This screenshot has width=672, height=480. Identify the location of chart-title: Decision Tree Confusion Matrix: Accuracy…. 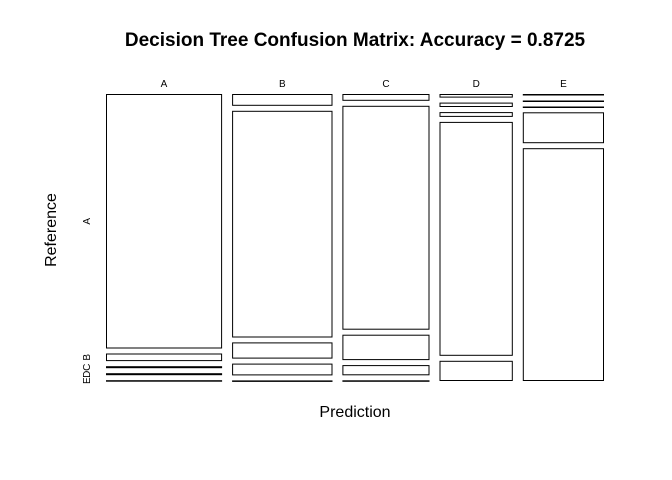
(355, 40).